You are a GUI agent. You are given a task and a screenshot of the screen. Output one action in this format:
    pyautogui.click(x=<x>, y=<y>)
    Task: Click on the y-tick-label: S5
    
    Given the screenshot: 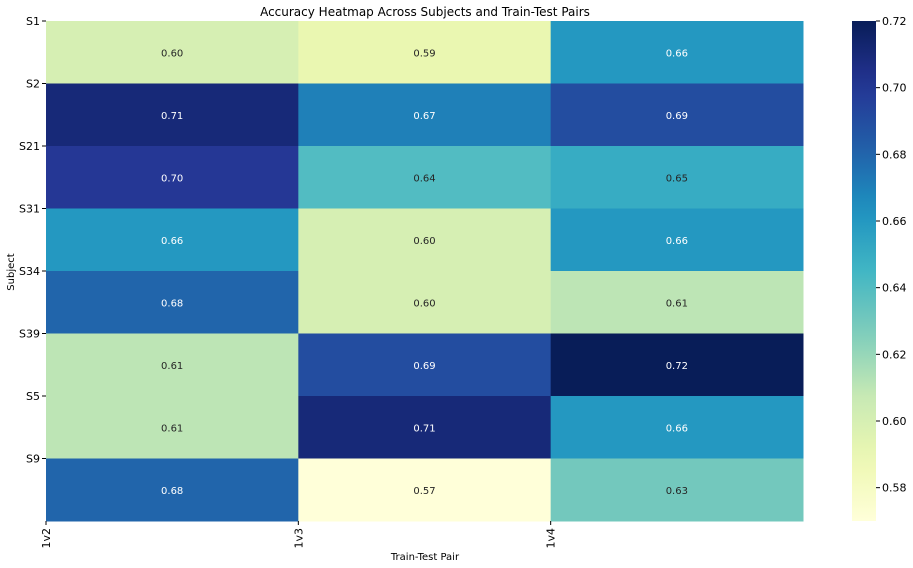 What is the action you would take?
    pyautogui.click(x=33, y=396)
    